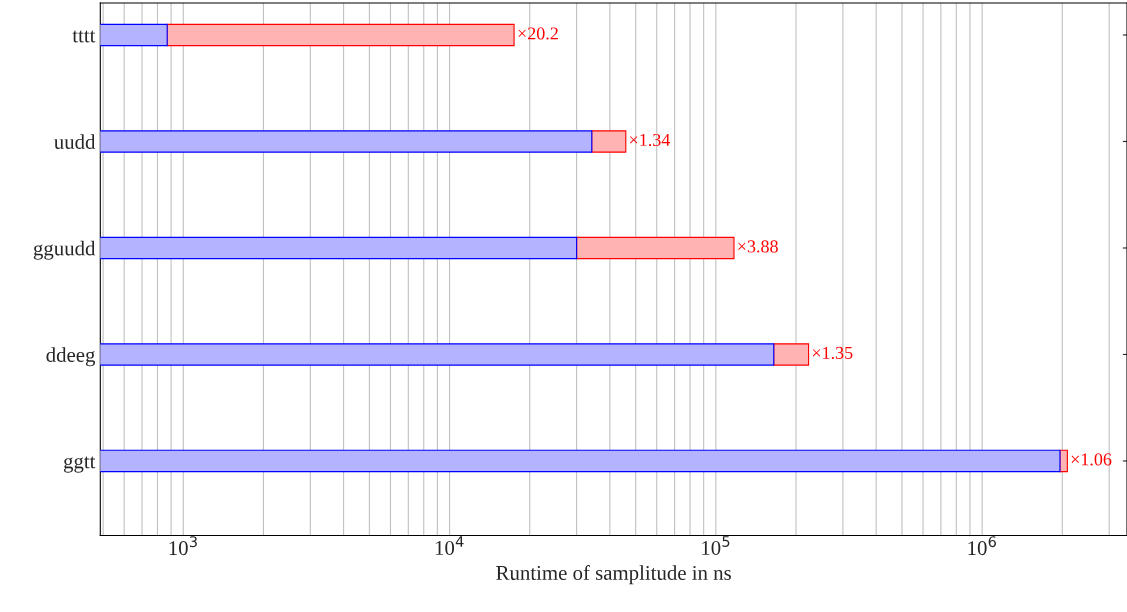 The height and width of the screenshot is (612, 1127). What do you see at coordinates (613, 575) in the screenshot?
I see `x-axis-title: Runtime of samplitude in ns` at bounding box center [613, 575].